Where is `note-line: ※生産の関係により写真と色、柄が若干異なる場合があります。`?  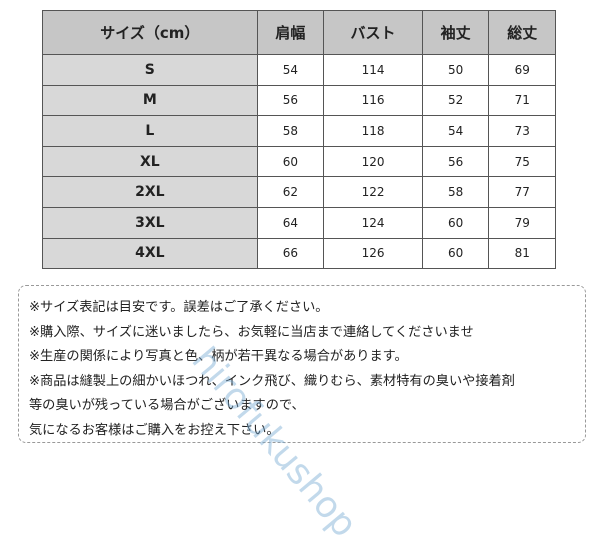 note-line: ※生産の関係により写真と色、柄が若干異なる場合があります。 is located at coordinates (218, 356).